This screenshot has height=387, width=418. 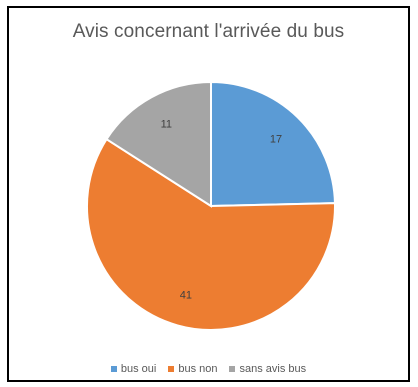 I want to click on legend-item-bus-oui: bus oui, so click(x=133, y=369).